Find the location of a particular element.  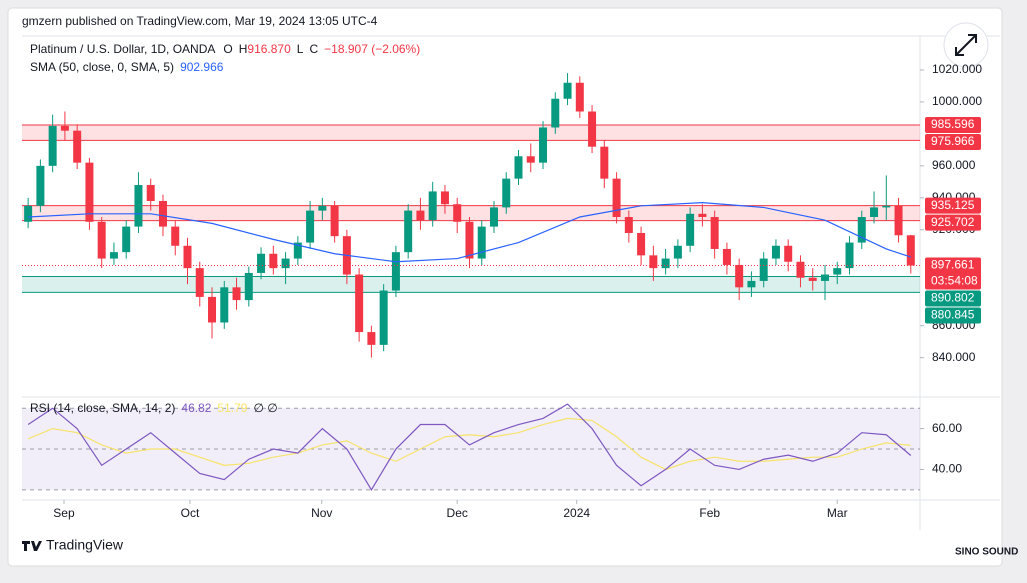

y-tick-label: 40.00 is located at coordinates (947, 469).